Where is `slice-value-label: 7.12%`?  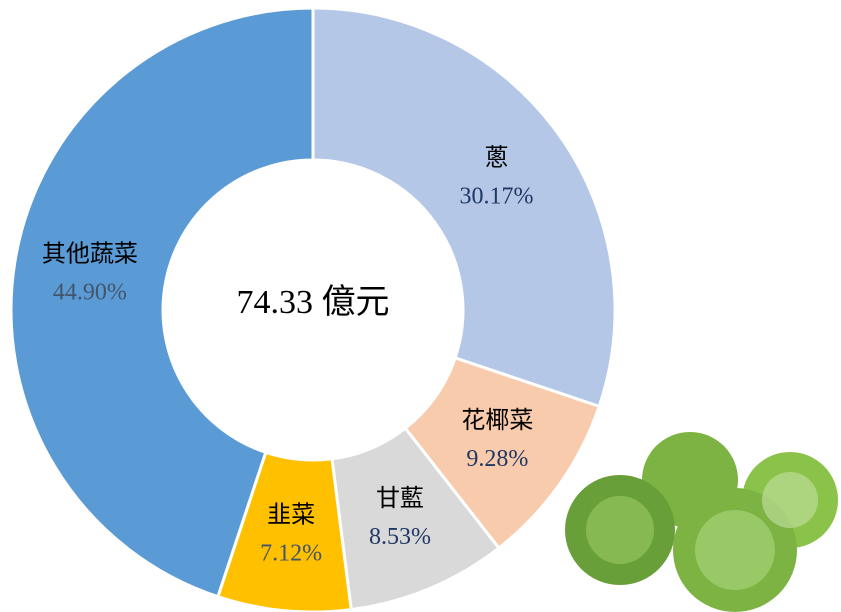
slice-value-label: 7.12% is located at coordinates (291, 553).